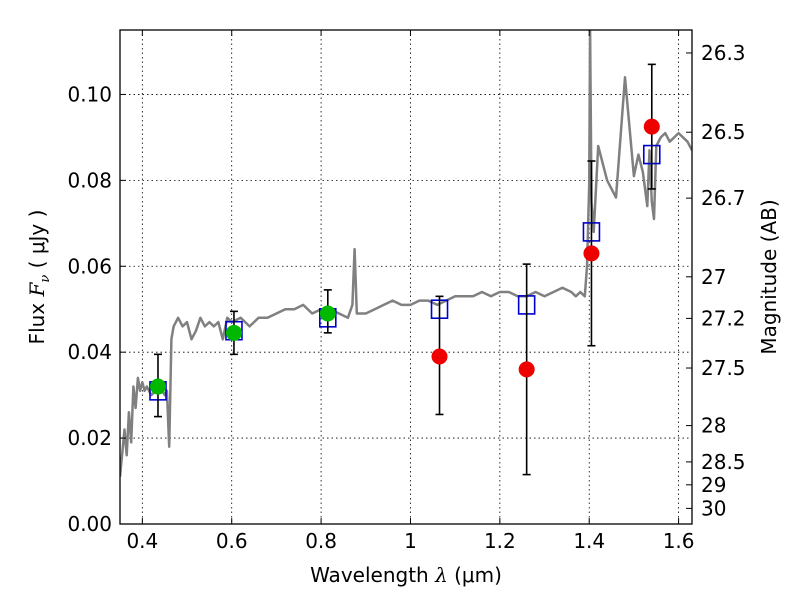  I want to click on x-tick-label: 0.6, so click(232, 541).